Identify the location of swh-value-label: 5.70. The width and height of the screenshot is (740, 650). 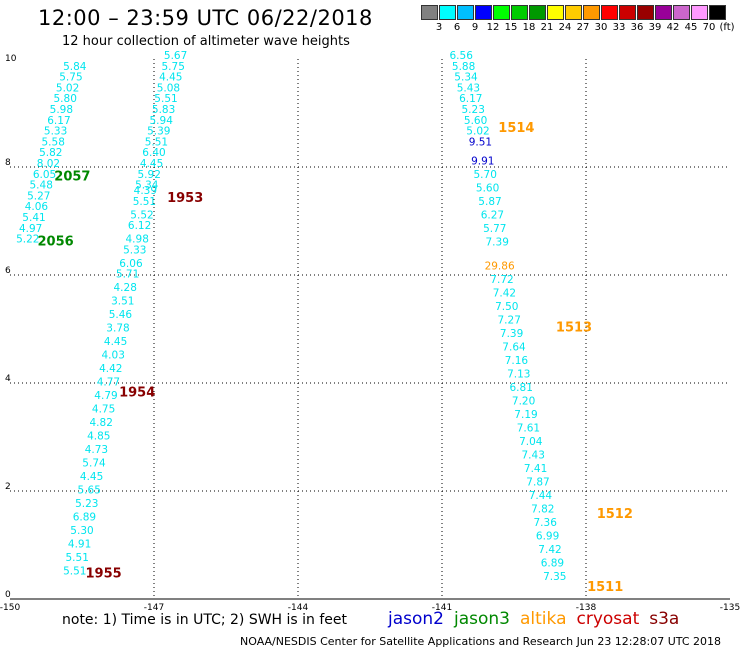
(485, 175).